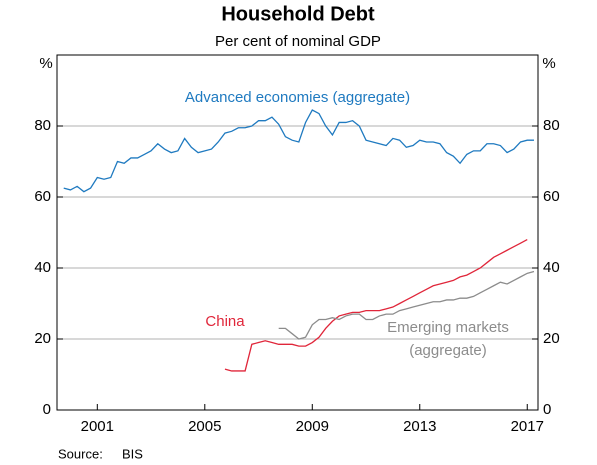 Image resolution: width=597 pixels, height=465 pixels. Describe the element at coordinates (551, 338) in the screenshot. I see `y-tick-label-right: 20` at that location.